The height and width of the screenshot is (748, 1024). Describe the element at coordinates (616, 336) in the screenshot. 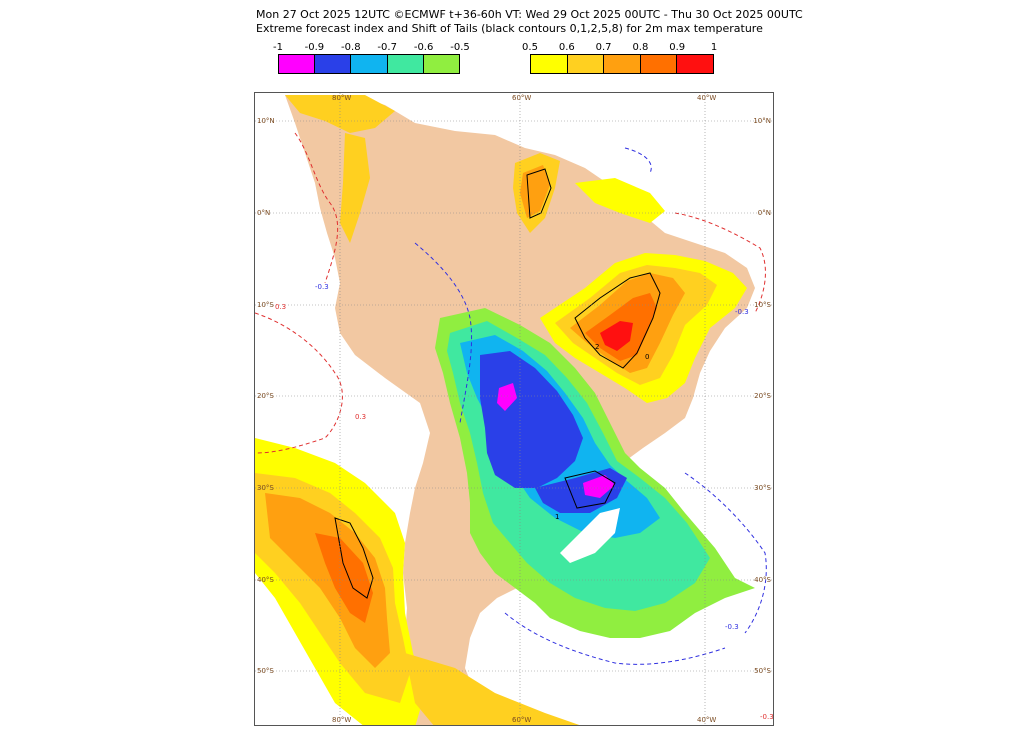

I see `warm-area-ne-brazil-max` at that location.